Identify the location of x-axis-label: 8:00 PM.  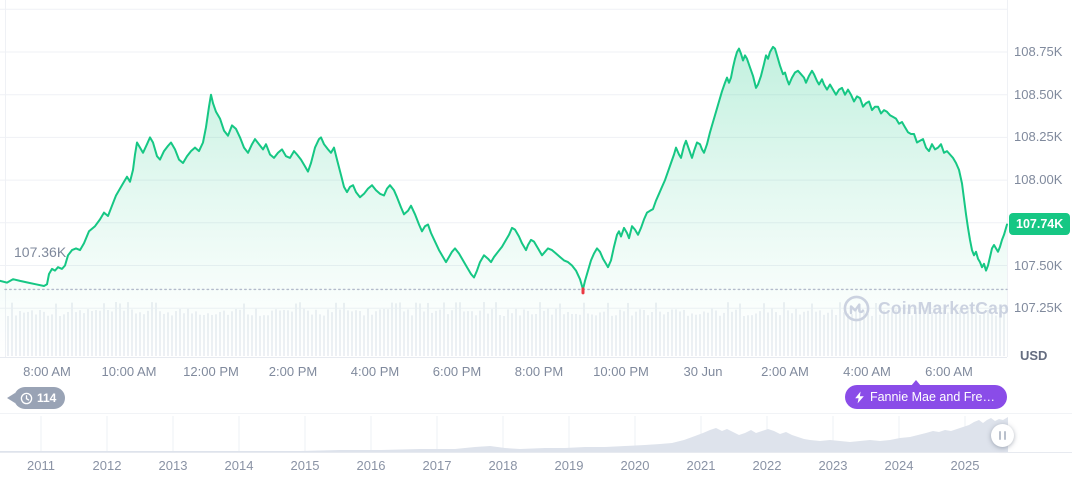
(539, 371).